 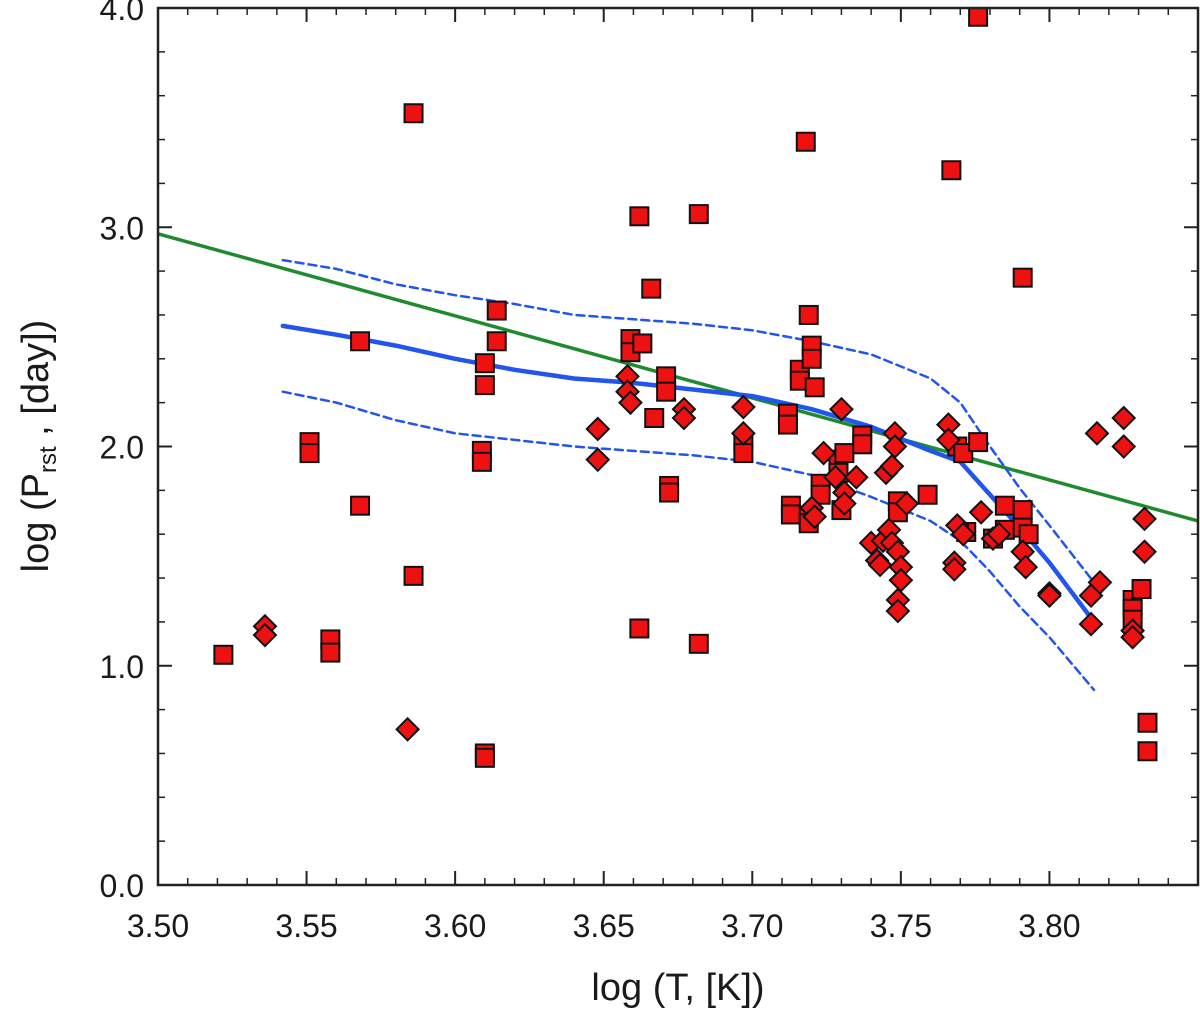 I want to click on y-axis-title-suffix: , [day]), so click(x=36, y=383).